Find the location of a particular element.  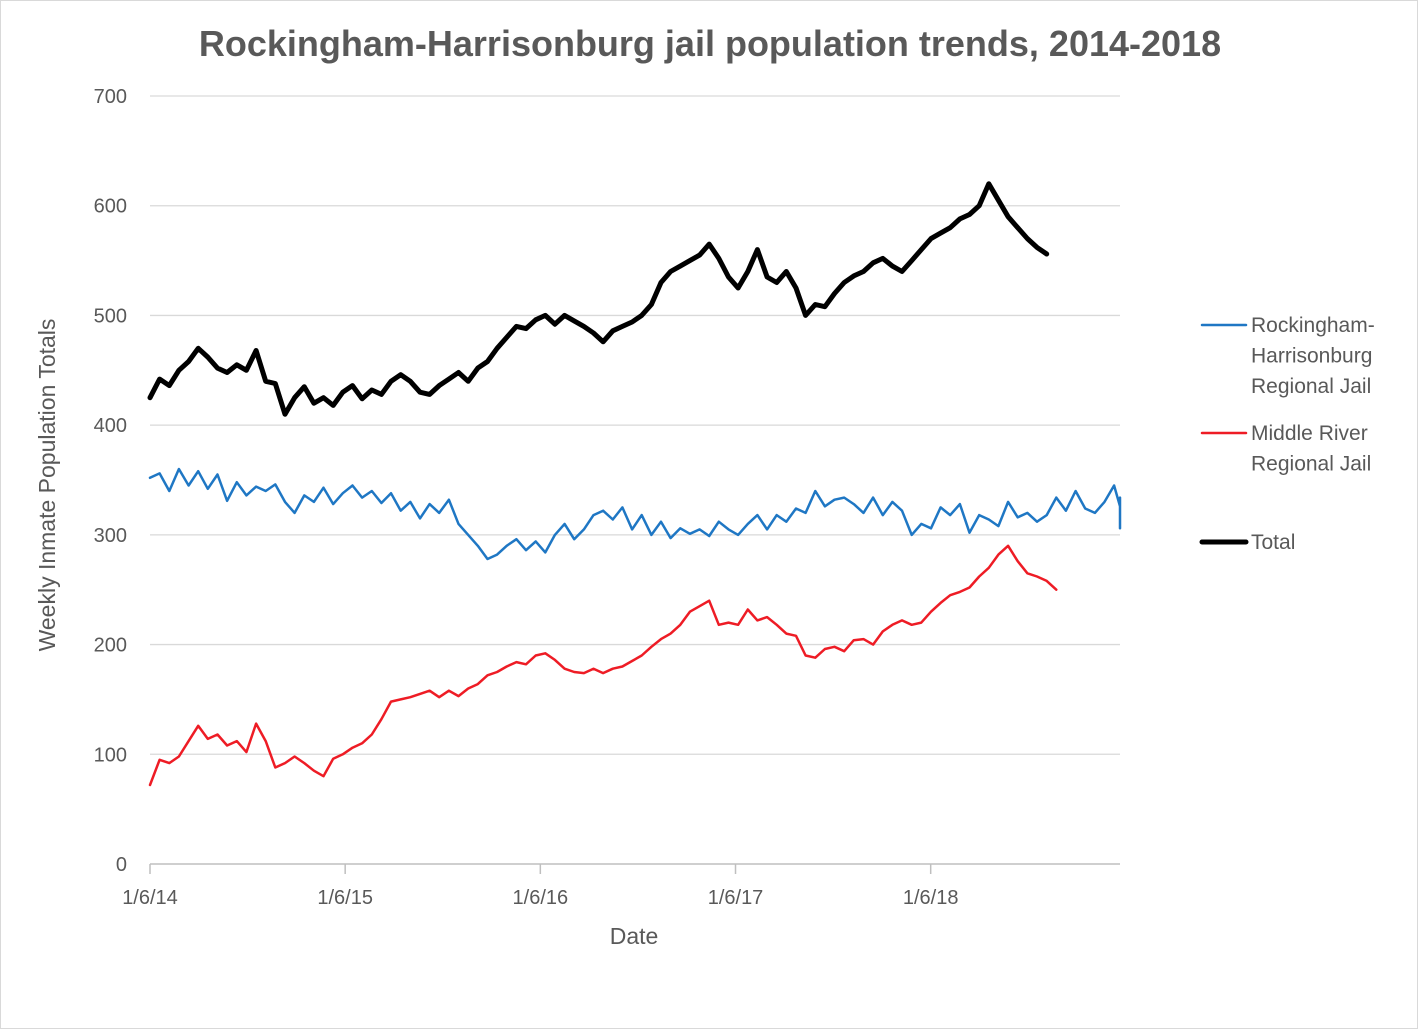

x-tick-label: 1/6/15 is located at coordinates (345, 898).